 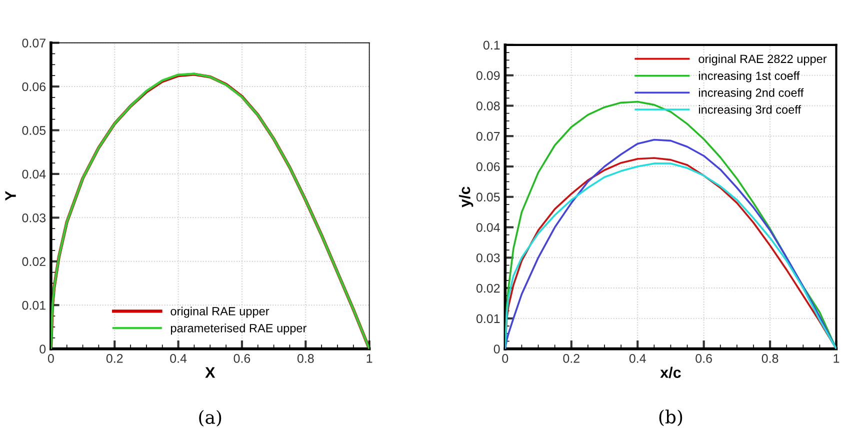 I want to click on x-axis-title: X, so click(x=210, y=372).